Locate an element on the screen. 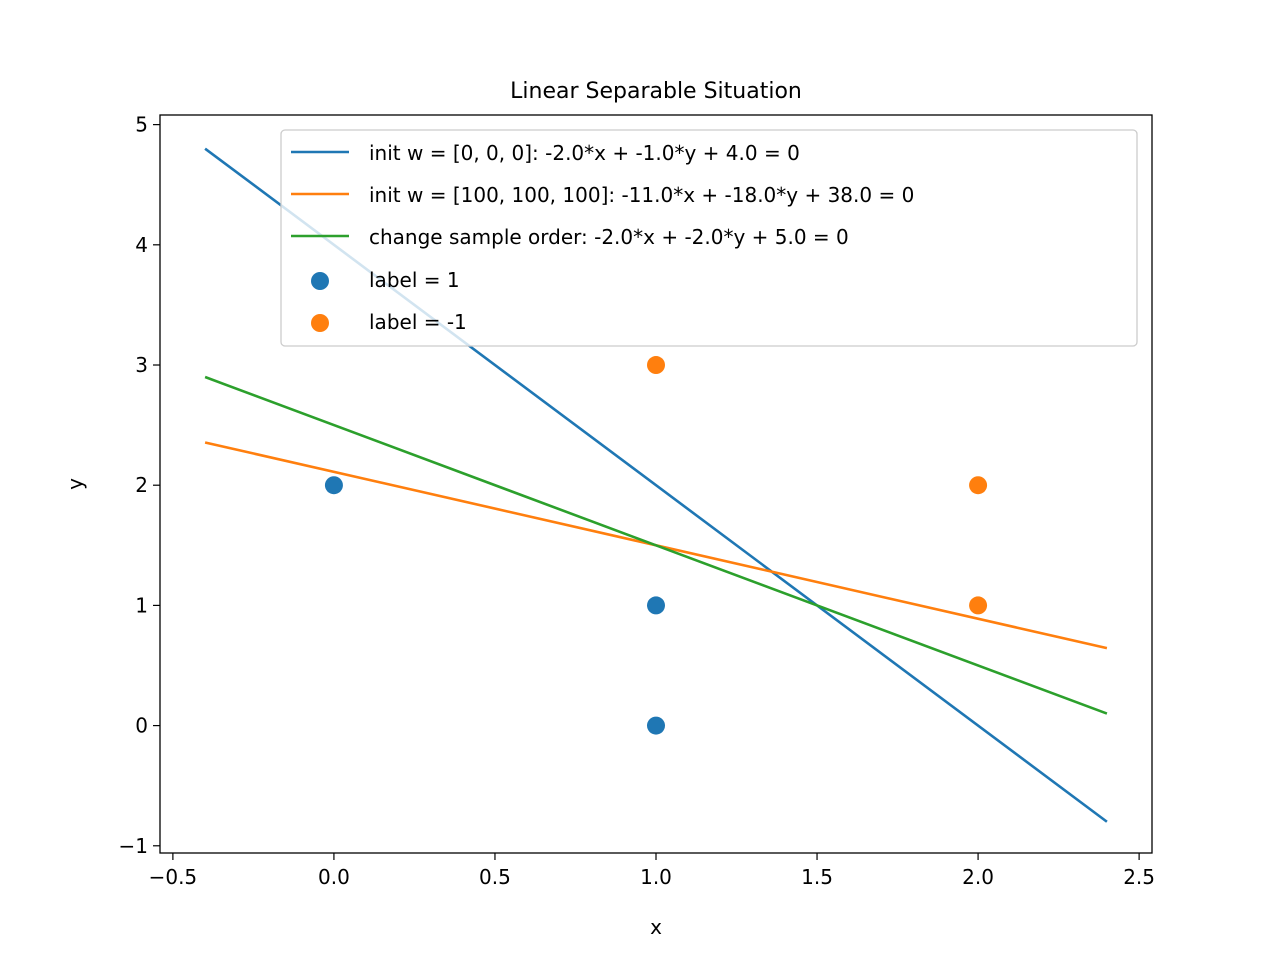 The height and width of the screenshot is (960, 1280). x-tick-label: 0.5 is located at coordinates (495, 877).